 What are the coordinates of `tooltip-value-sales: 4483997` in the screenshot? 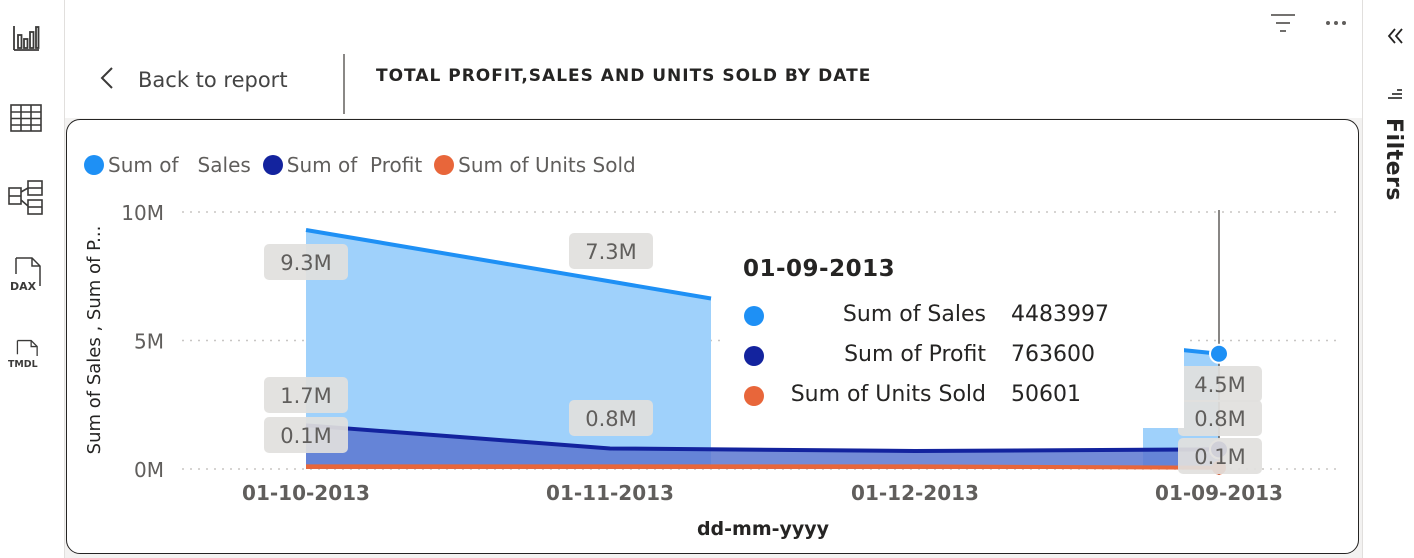 It's located at (1060, 314).